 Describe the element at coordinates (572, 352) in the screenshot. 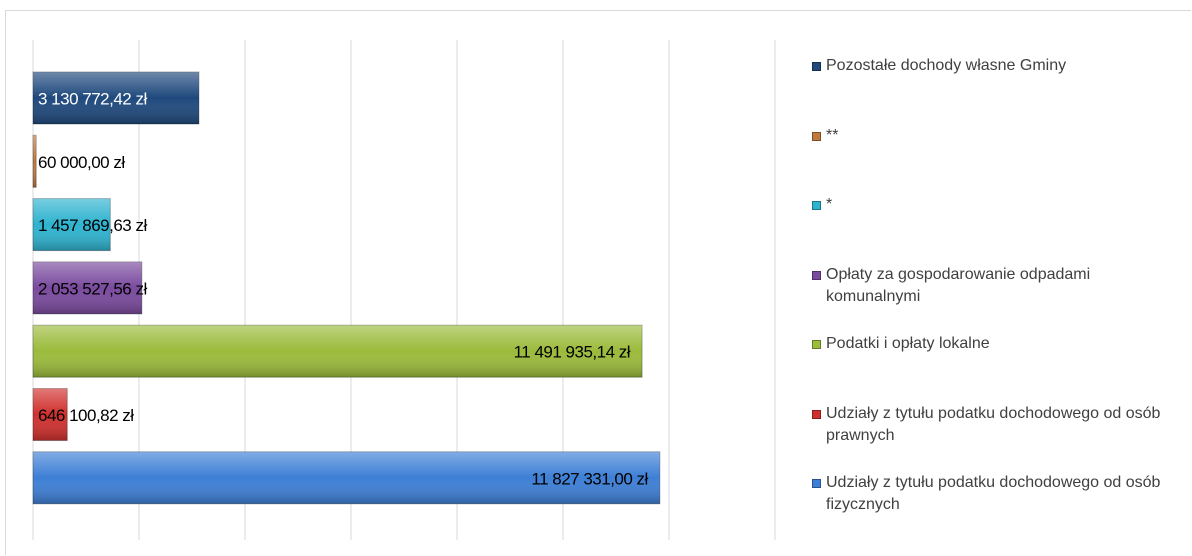

I see `value-label: 11 491 935,14 zł` at that location.